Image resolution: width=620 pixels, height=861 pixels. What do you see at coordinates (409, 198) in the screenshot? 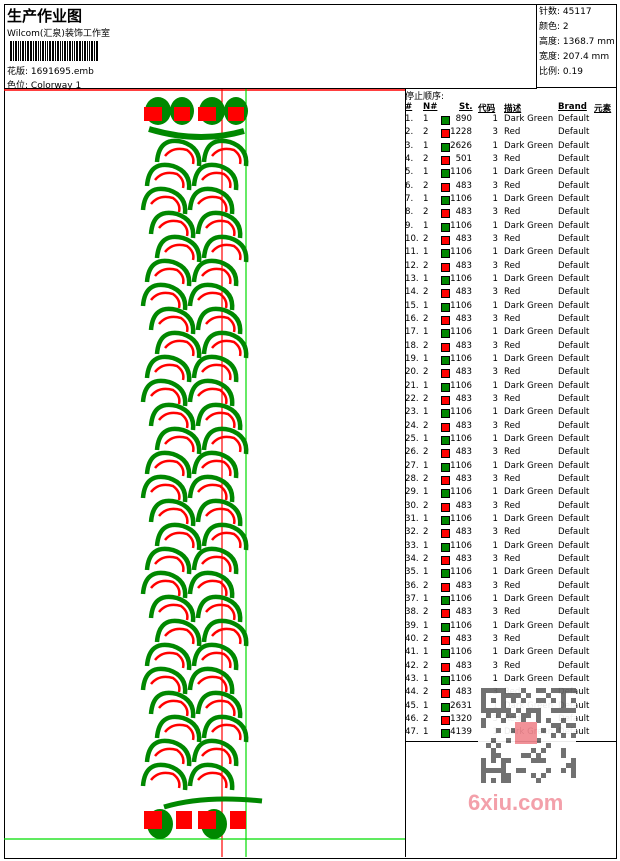
I see `row-number: 7.` at bounding box center [409, 198].